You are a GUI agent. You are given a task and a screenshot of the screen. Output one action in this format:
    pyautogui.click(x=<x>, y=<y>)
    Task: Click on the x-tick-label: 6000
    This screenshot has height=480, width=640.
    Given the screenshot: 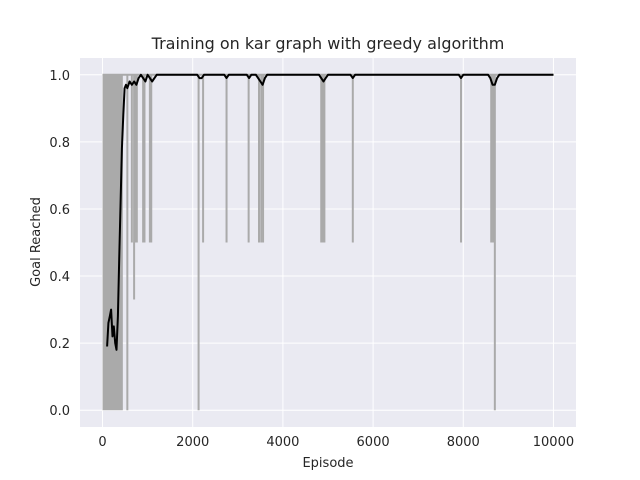 What is the action you would take?
    pyautogui.click(x=373, y=442)
    